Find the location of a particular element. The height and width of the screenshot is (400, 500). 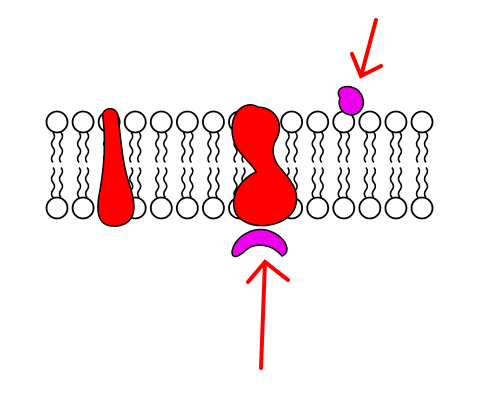

arrow-pointing-to-bottom-peripheral-protein is located at coordinates (268, 314).